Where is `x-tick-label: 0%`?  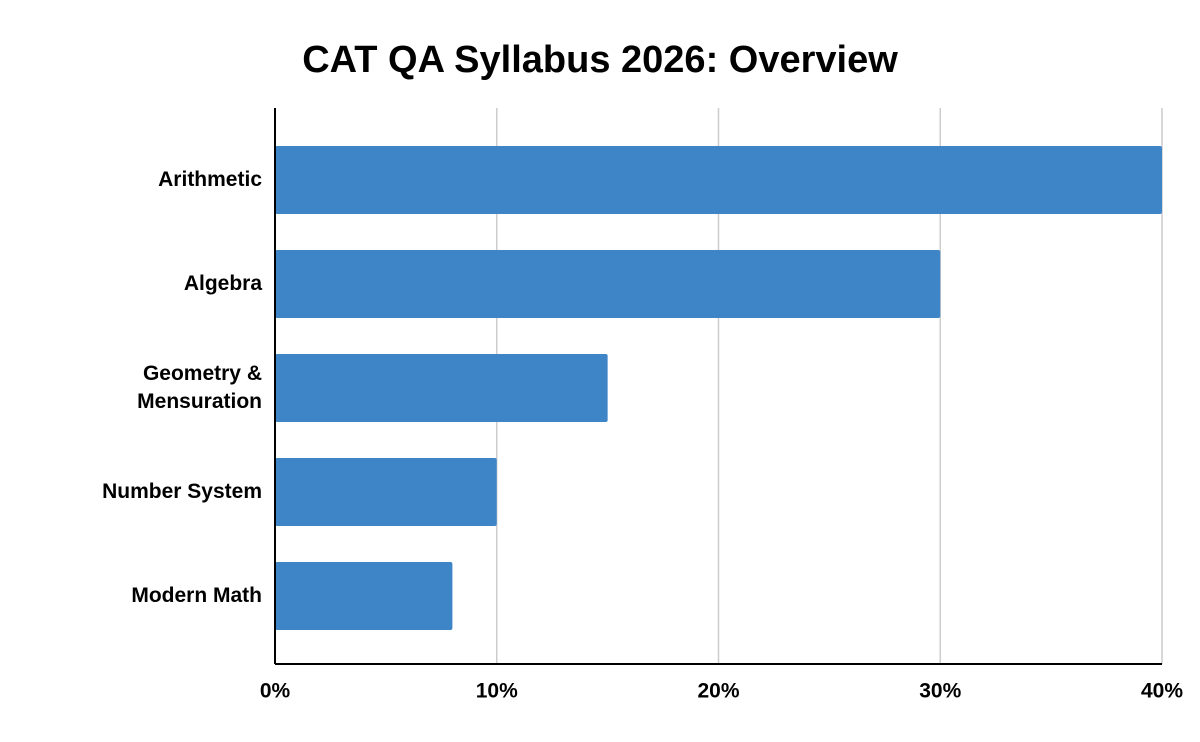
x-tick-label: 0% is located at coordinates (275, 691).